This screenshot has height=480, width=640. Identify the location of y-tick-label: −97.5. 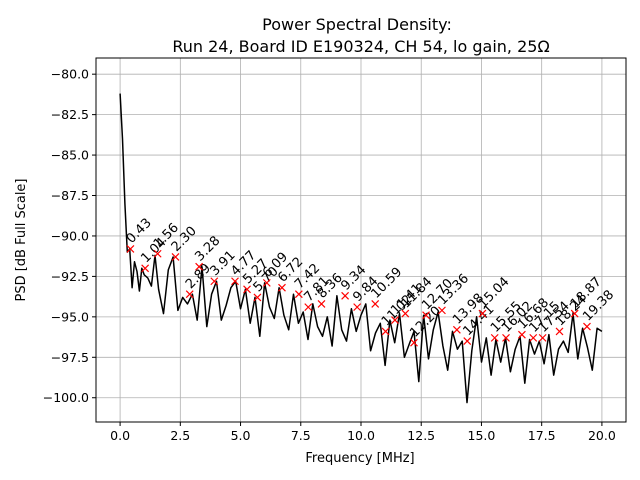
(70, 357).